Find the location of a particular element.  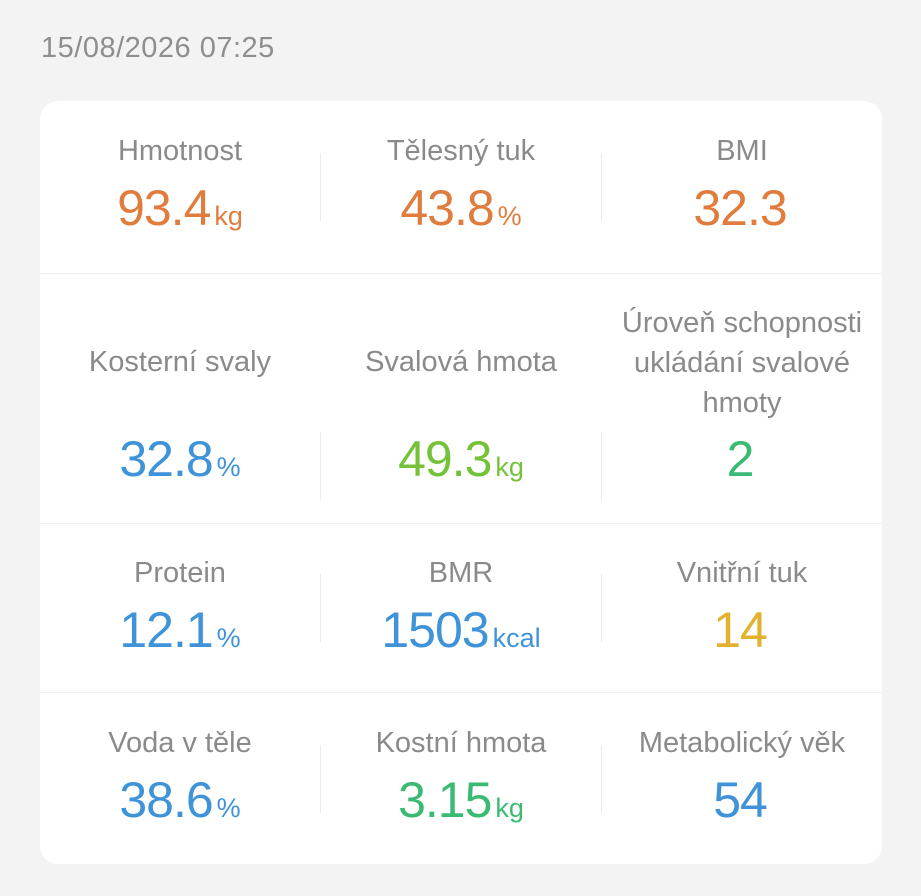

metric-number: 38.6 is located at coordinates (166, 800).